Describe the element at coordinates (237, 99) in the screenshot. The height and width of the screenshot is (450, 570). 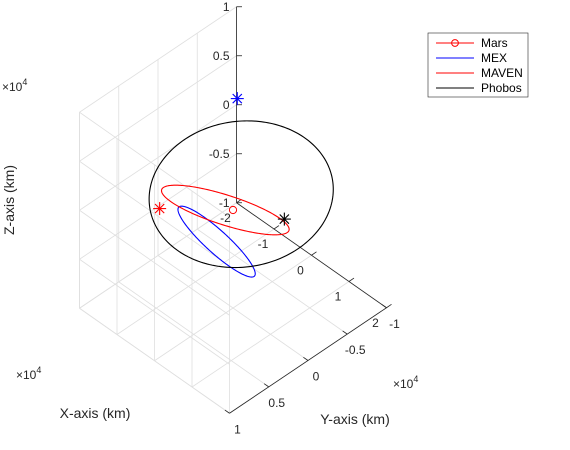
I see `mex-position-marker` at that location.